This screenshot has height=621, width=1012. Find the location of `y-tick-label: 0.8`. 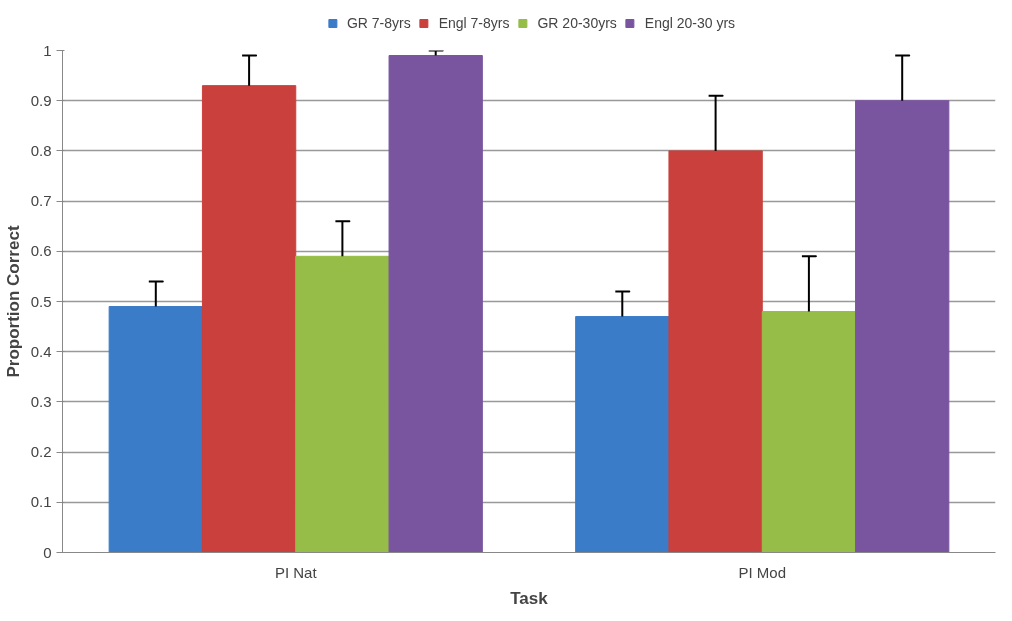

y-tick-label: 0.8 is located at coordinates (41, 150).